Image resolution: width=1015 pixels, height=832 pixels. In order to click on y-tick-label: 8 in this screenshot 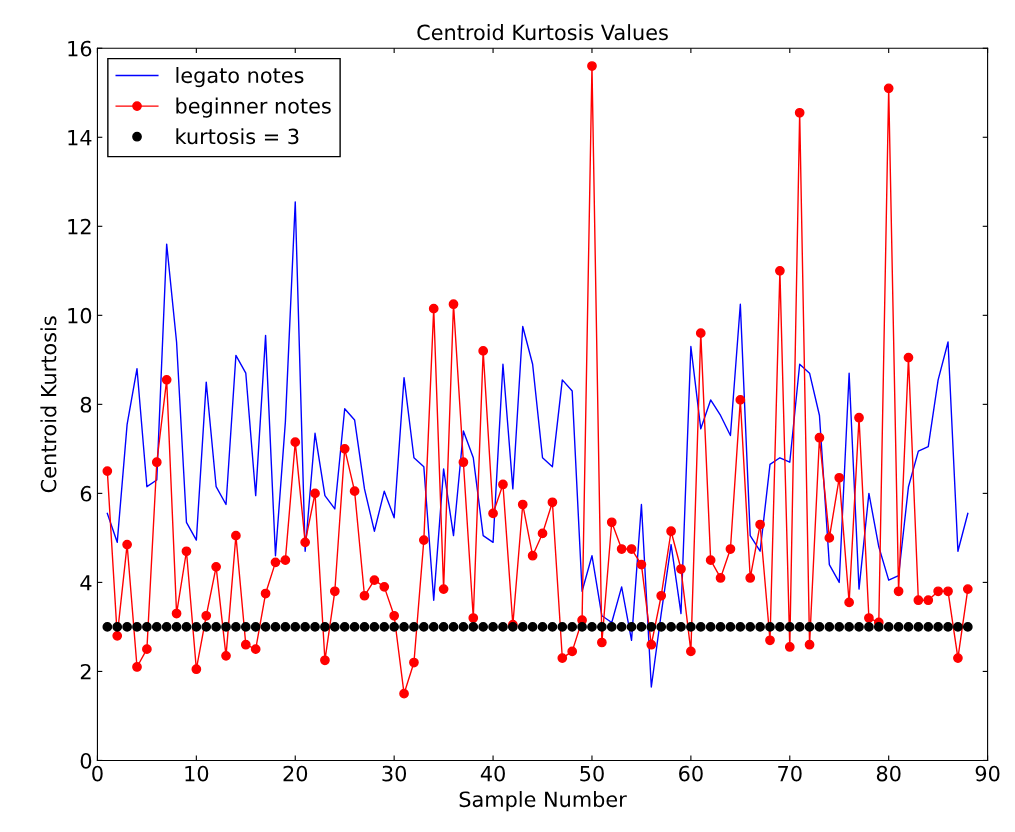, I will do `click(86, 404)`.